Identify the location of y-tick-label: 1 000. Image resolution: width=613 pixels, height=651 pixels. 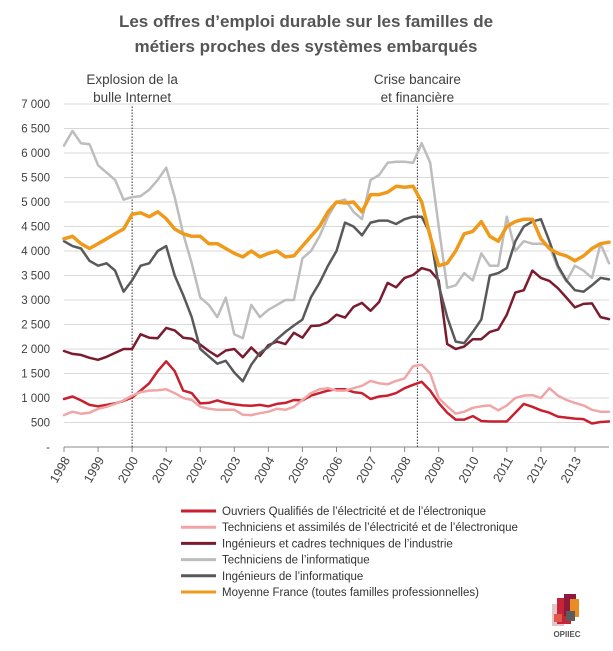
(35, 399).